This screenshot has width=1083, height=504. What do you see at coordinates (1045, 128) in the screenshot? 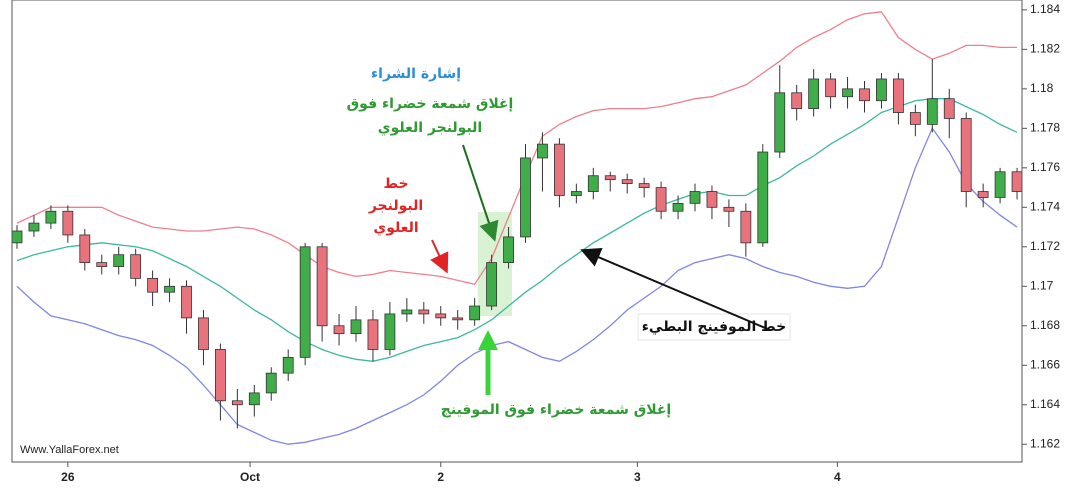
I see `y-tick-label: 1.178` at bounding box center [1045, 128].